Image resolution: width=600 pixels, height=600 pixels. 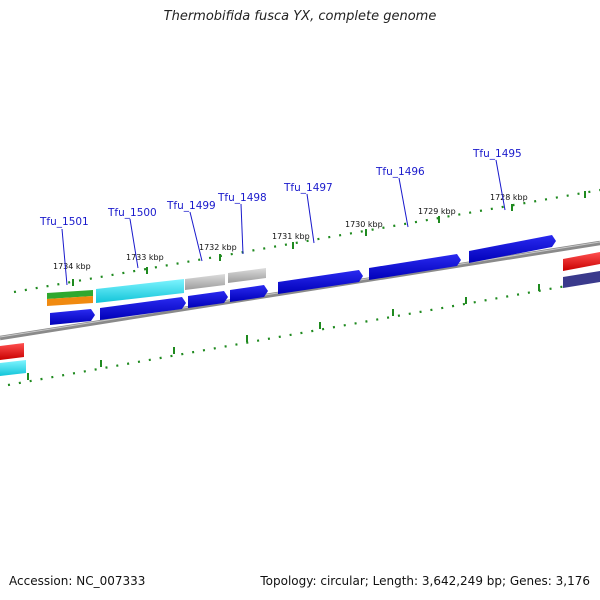 What do you see at coordinates (77, 581) in the screenshot?
I see `accession-text: Accession: NC_007333` at bounding box center [77, 581].